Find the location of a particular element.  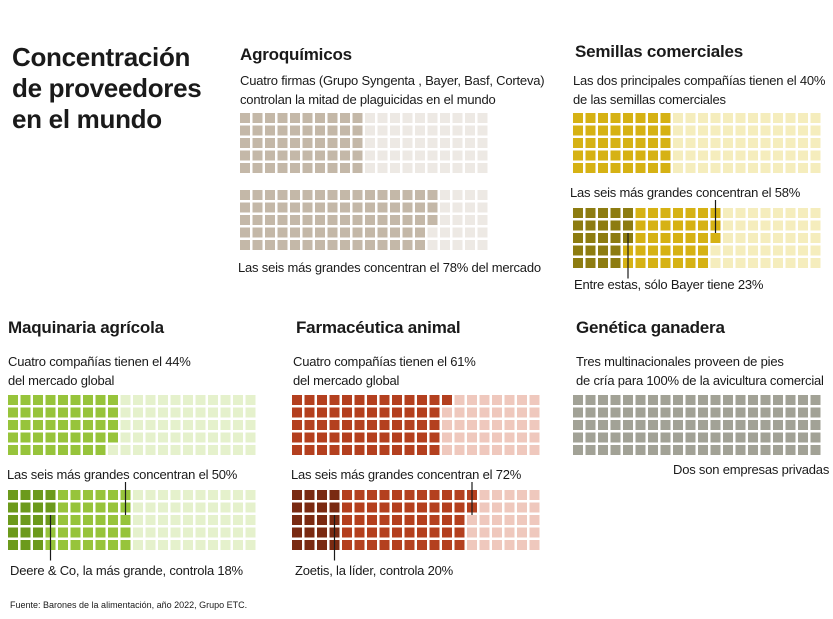

agro-waffle-main is located at coordinates (364, 143).